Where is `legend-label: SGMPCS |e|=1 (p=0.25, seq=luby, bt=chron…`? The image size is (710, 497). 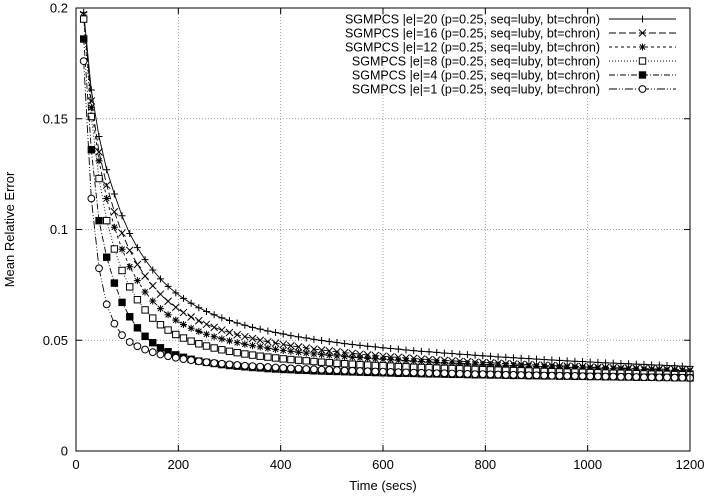 legend-label: SGMPCS |e|=1 (p=0.25, seq=luby, bt=chron… is located at coordinates (476, 90).